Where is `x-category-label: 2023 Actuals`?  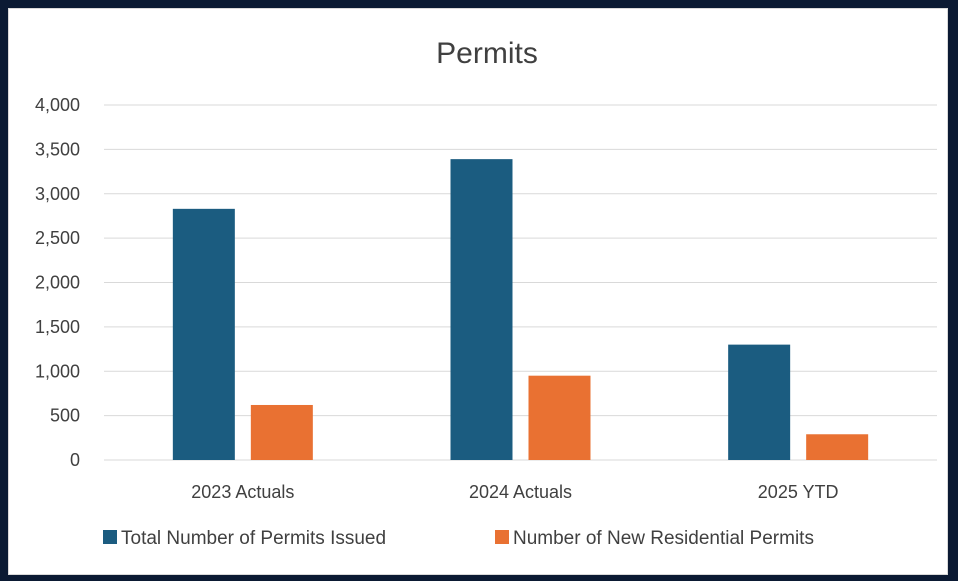
x-category-label: 2023 Actuals is located at coordinates (242, 492).